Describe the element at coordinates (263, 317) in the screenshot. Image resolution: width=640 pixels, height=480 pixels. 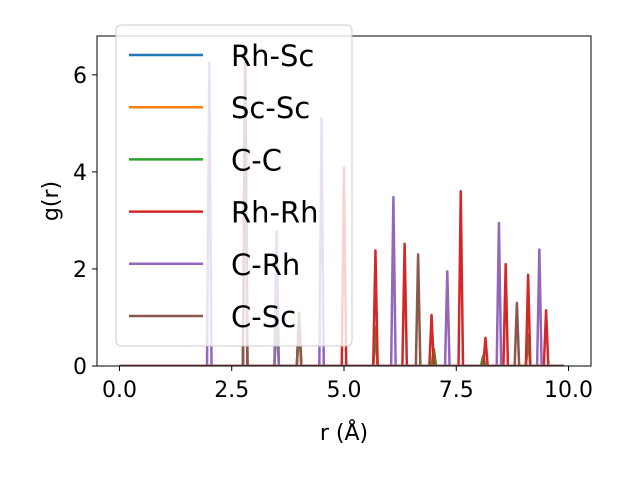
I see `legend-label-c-sc: C-Sc` at that location.